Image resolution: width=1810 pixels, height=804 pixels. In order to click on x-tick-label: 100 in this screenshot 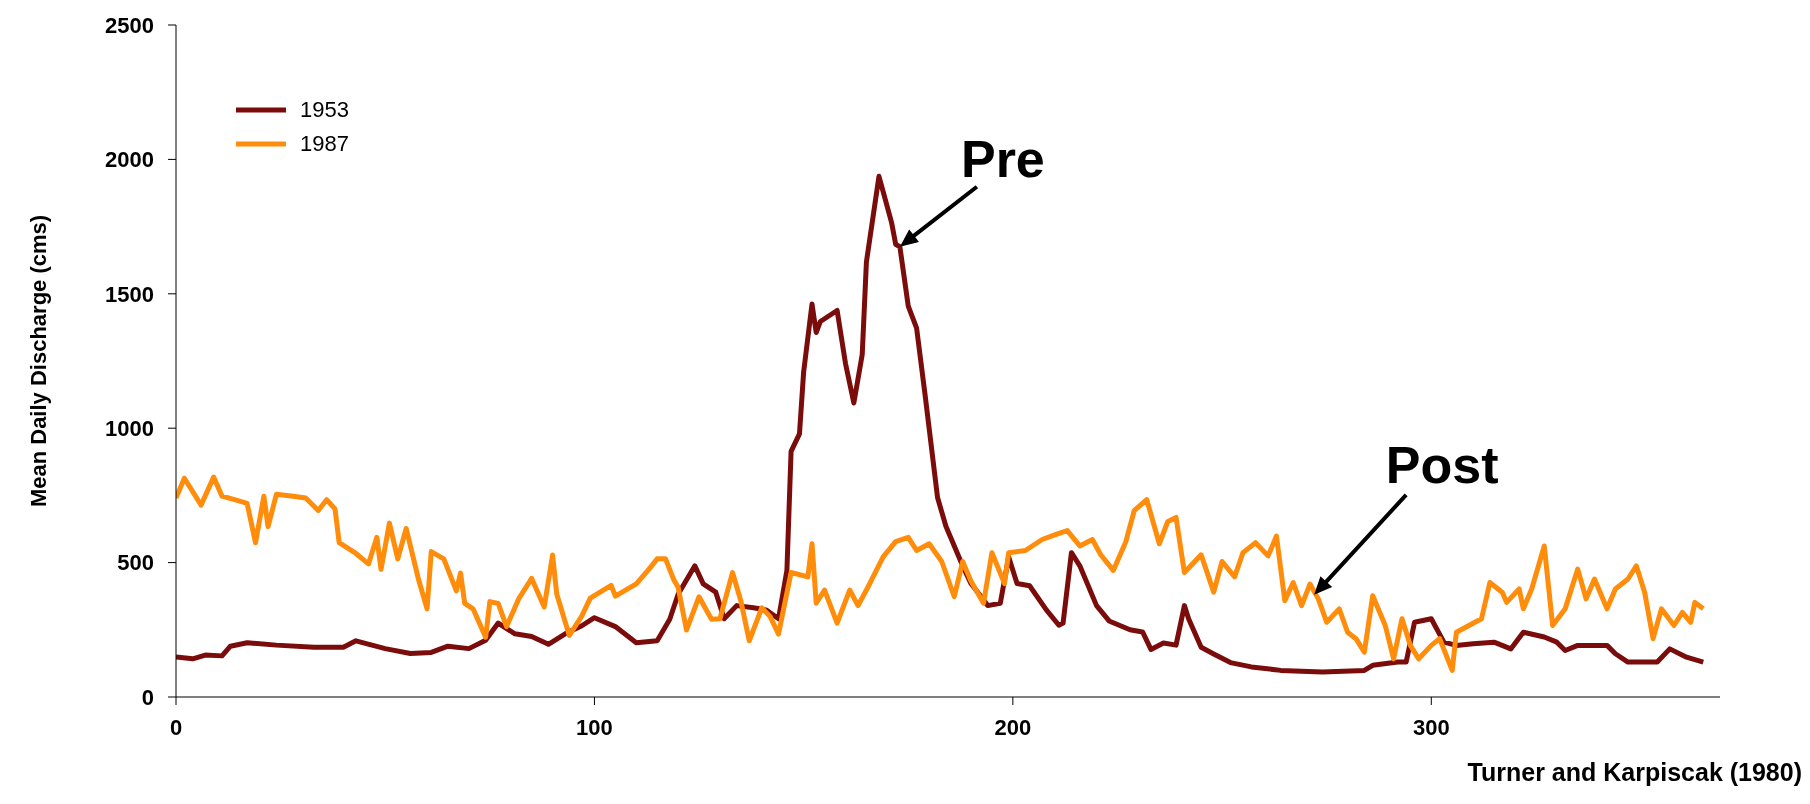, I will do `click(594, 727)`.